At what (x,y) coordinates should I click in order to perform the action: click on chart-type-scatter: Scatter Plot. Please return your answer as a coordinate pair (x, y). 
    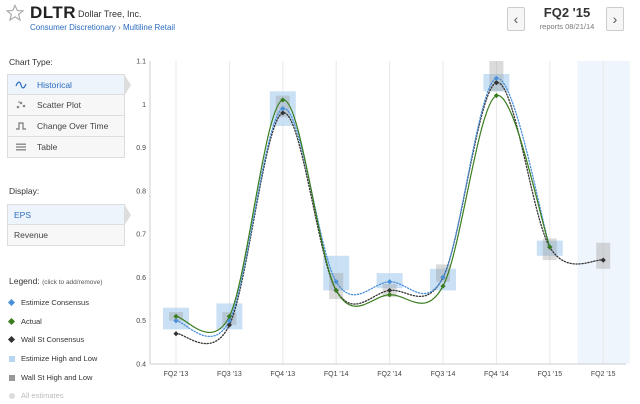
    Looking at the image, I should click on (66, 105).